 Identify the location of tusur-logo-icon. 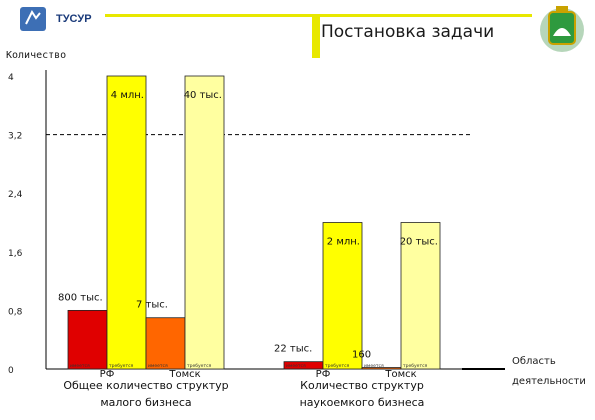
(33, 19).